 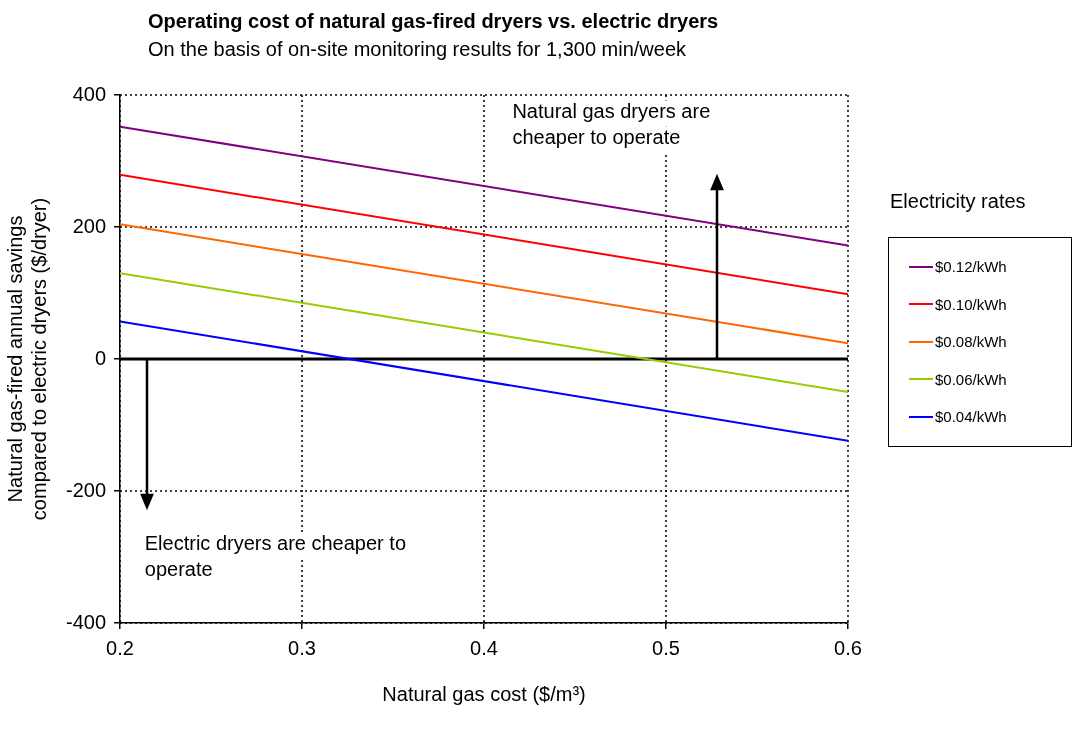 What do you see at coordinates (433, 21) in the screenshot?
I see `chart-title: Operating cost of natural gas-fired dryers vs. electric dryers` at bounding box center [433, 21].